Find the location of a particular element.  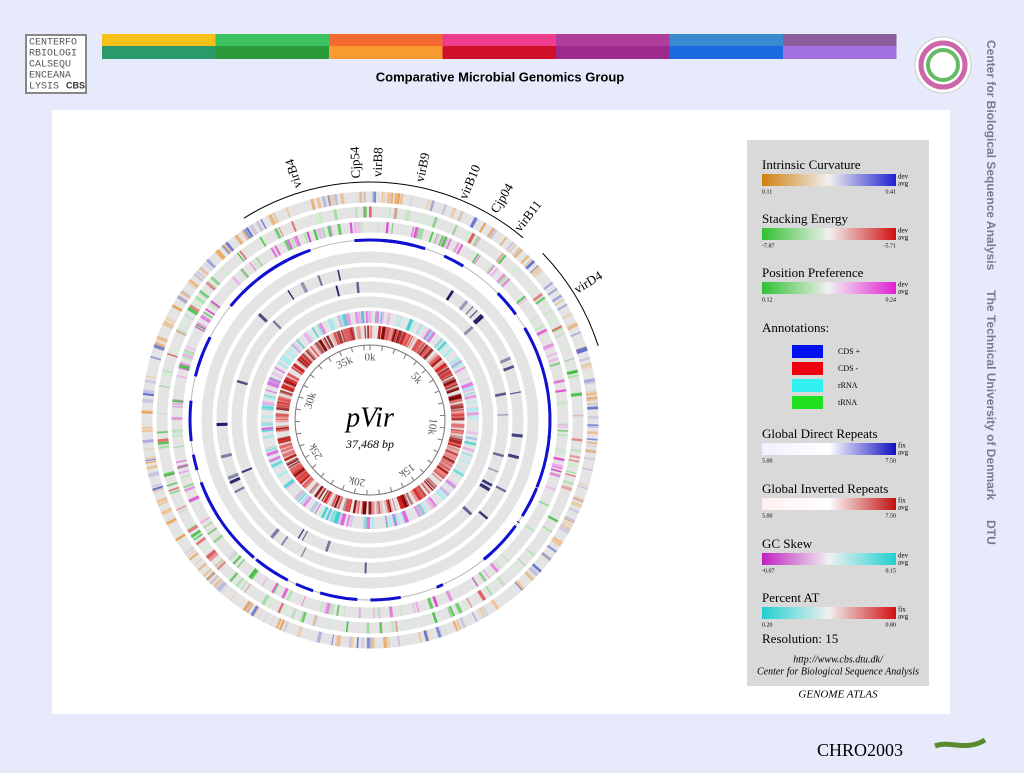

legend-max: 0.24 is located at coordinates (891, 300).